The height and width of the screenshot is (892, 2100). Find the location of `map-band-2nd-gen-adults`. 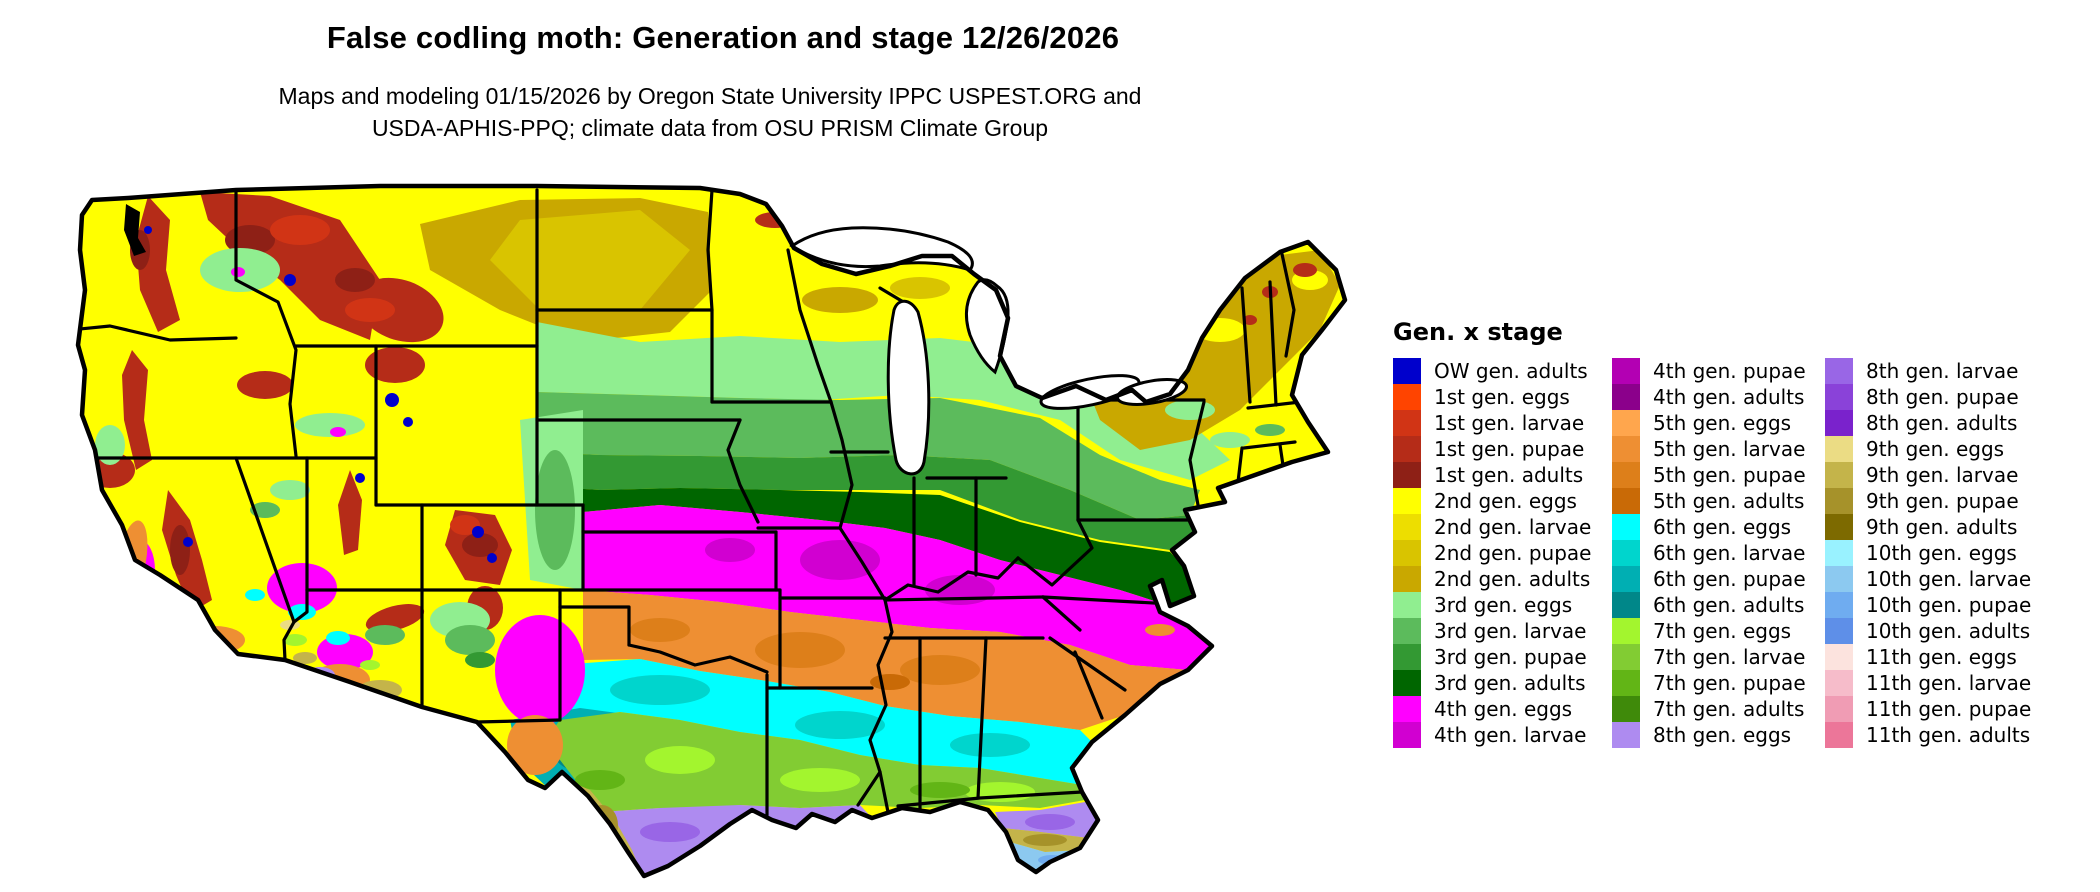

map-band-2nd-gen-adults is located at coordinates (685, 270).